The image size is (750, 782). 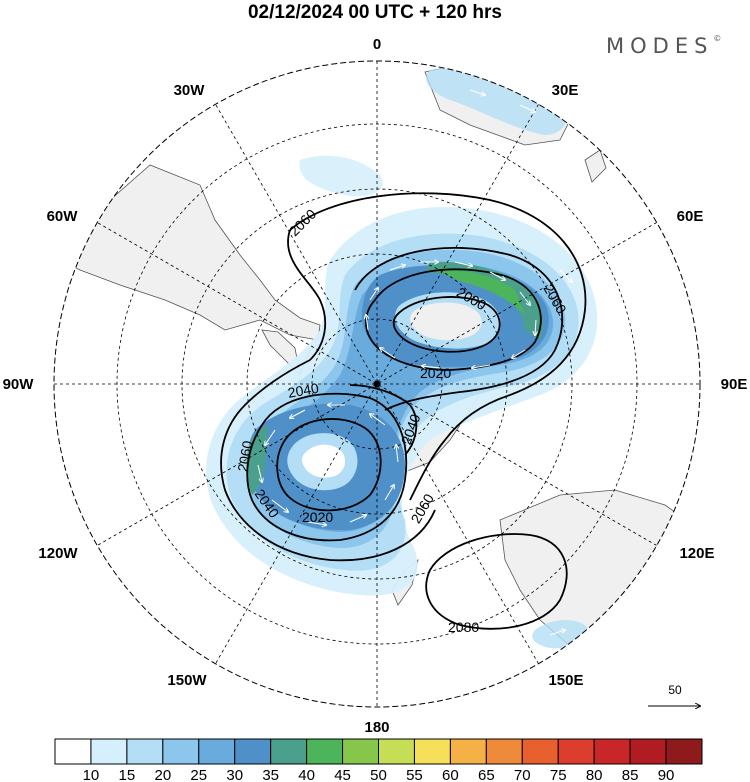 What do you see at coordinates (187, 680) in the screenshot?
I see `lon-label-150w: 150W` at bounding box center [187, 680].